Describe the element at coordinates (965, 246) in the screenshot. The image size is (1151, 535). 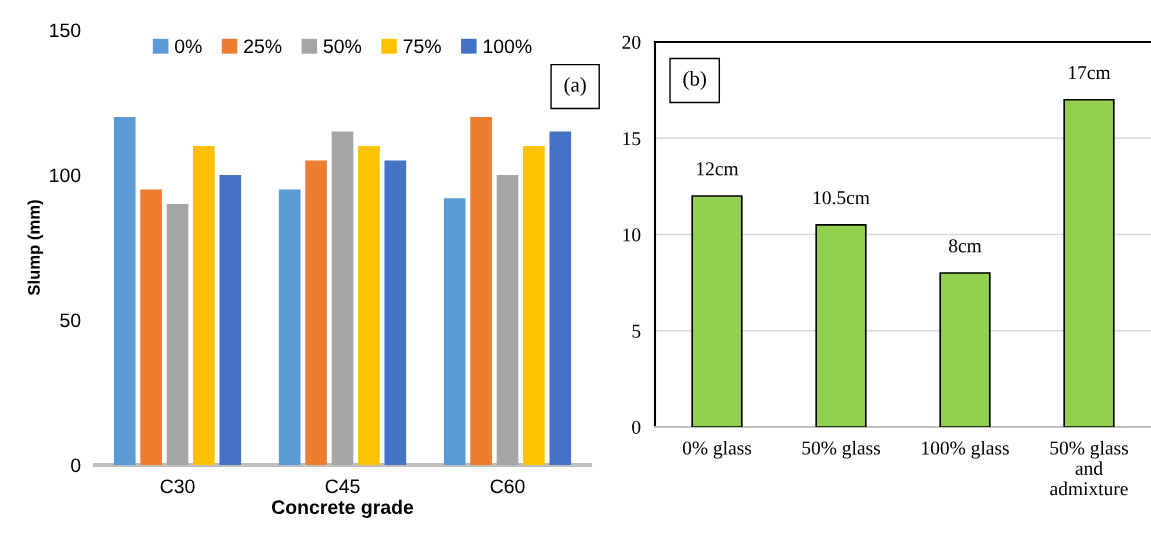
I see `data-label: 8cm` at that location.